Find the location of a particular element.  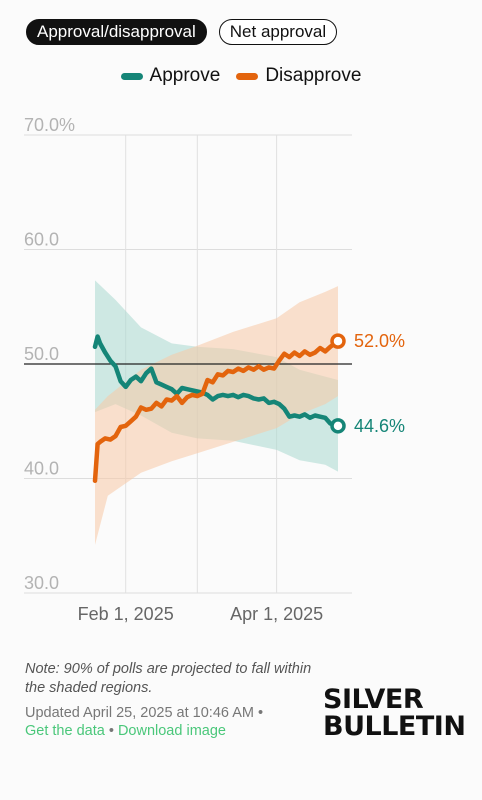

chart-legend: Approve Disapprove is located at coordinates (241, 76).